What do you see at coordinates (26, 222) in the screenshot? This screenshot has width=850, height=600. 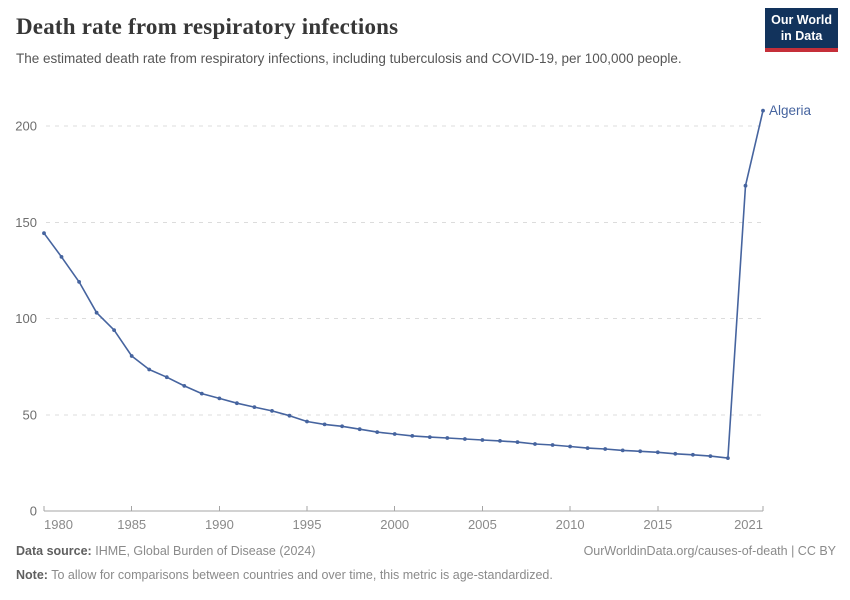 I see `y-tick-label: 150` at bounding box center [26, 222].